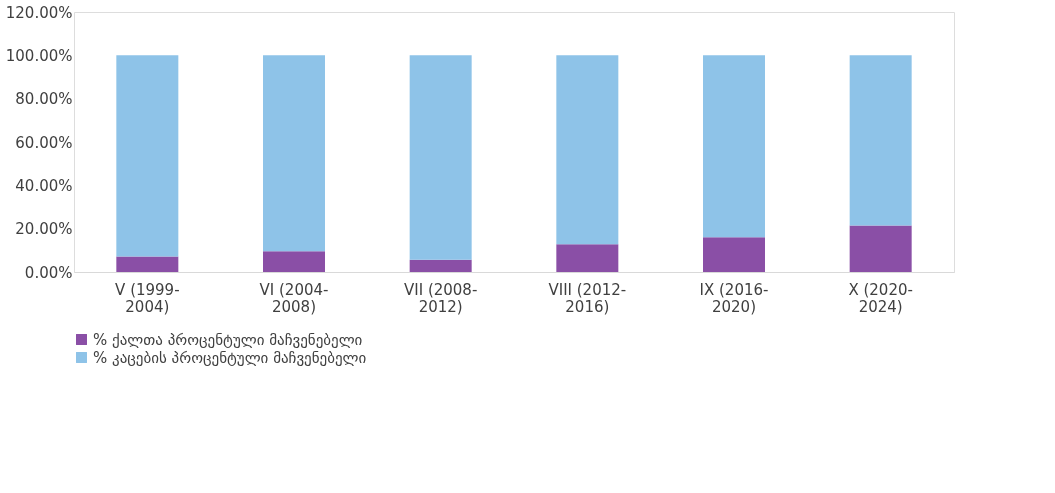  Describe the element at coordinates (228, 339) in the screenshot. I see `legend-label: % ქალთა პროცენტული მაჩვენებელი` at that location.